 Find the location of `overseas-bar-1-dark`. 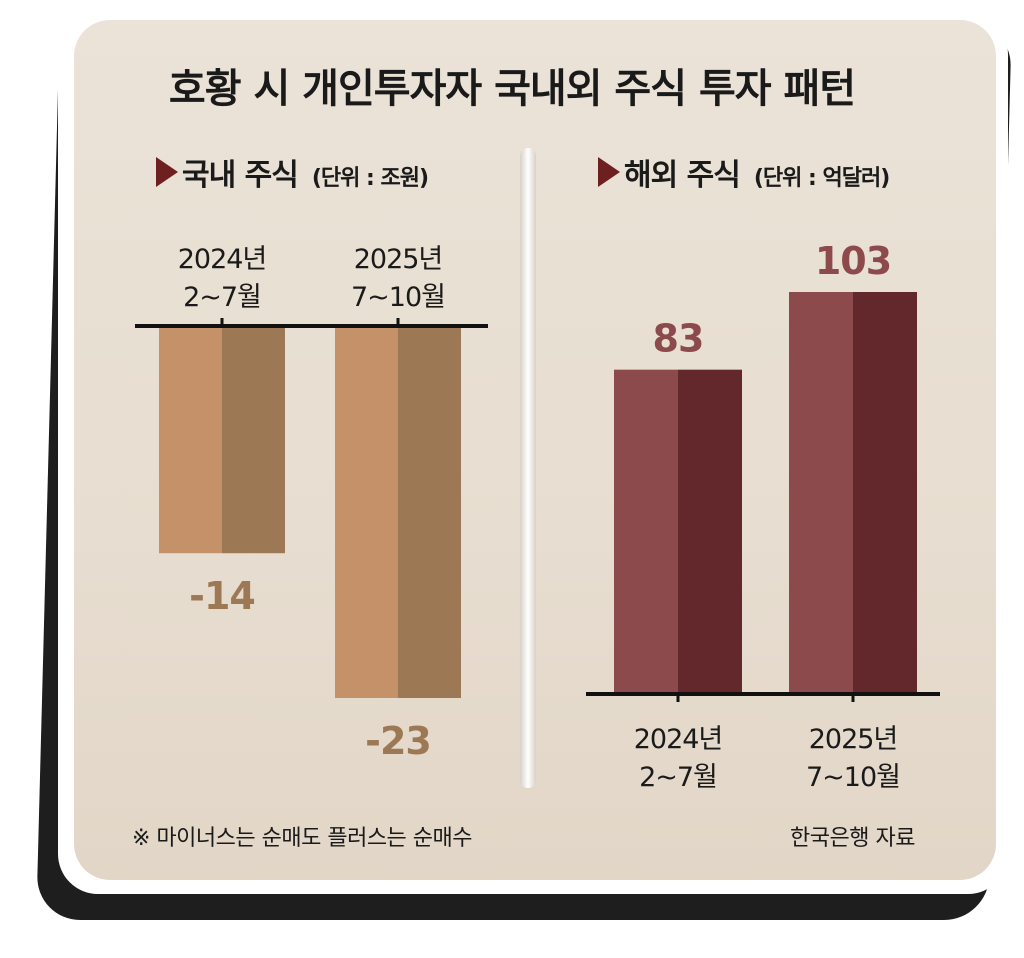

overseas-bar-1-dark is located at coordinates (710, 530).